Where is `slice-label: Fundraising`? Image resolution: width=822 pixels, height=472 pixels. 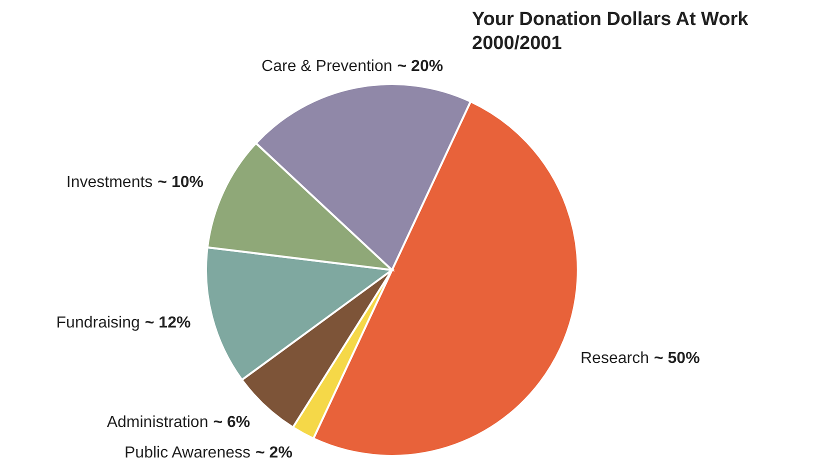
slice-label: Fundraising is located at coordinates (98, 322).